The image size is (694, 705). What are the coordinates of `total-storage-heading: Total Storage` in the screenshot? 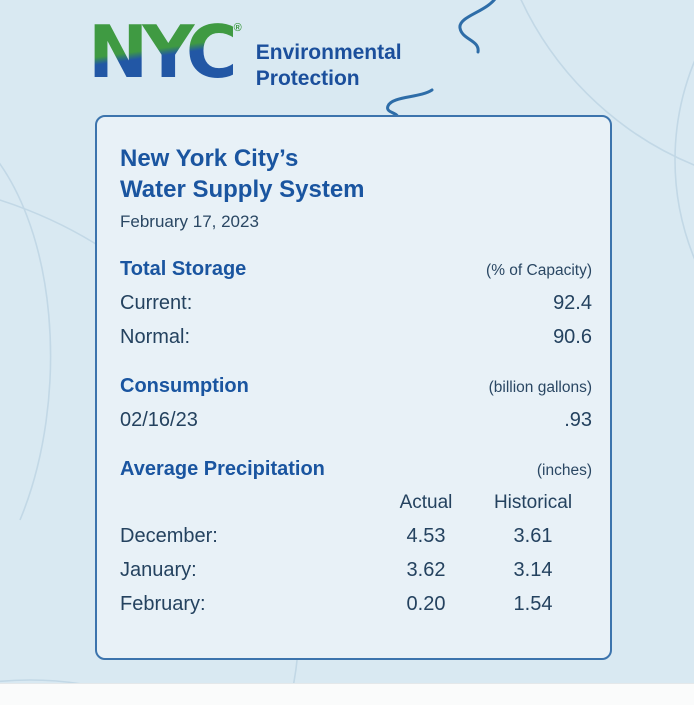 It's located at (183, 269).